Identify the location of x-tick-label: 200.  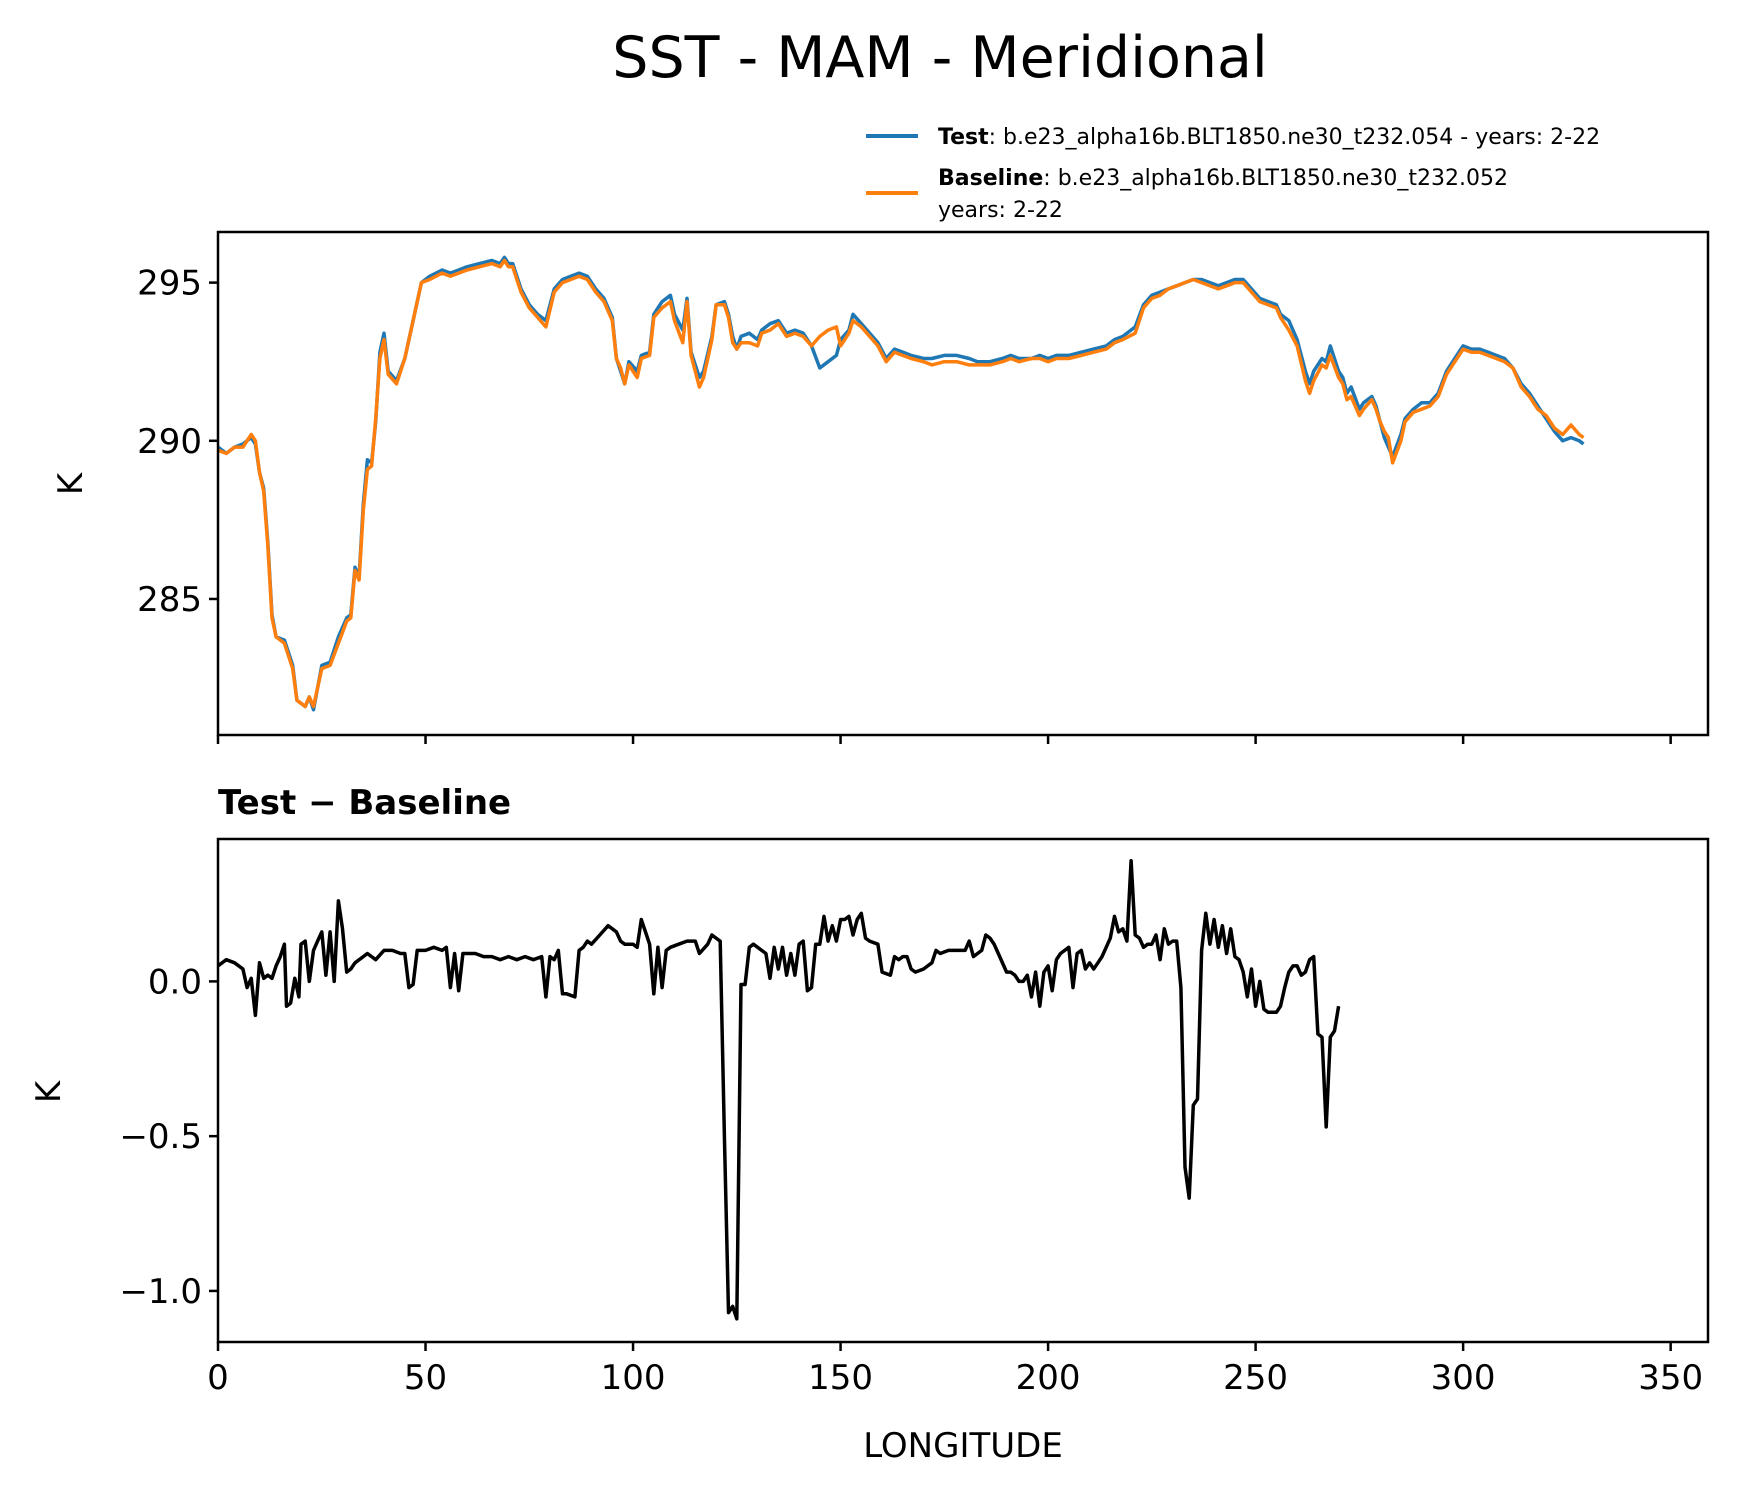
(1048, 1378).